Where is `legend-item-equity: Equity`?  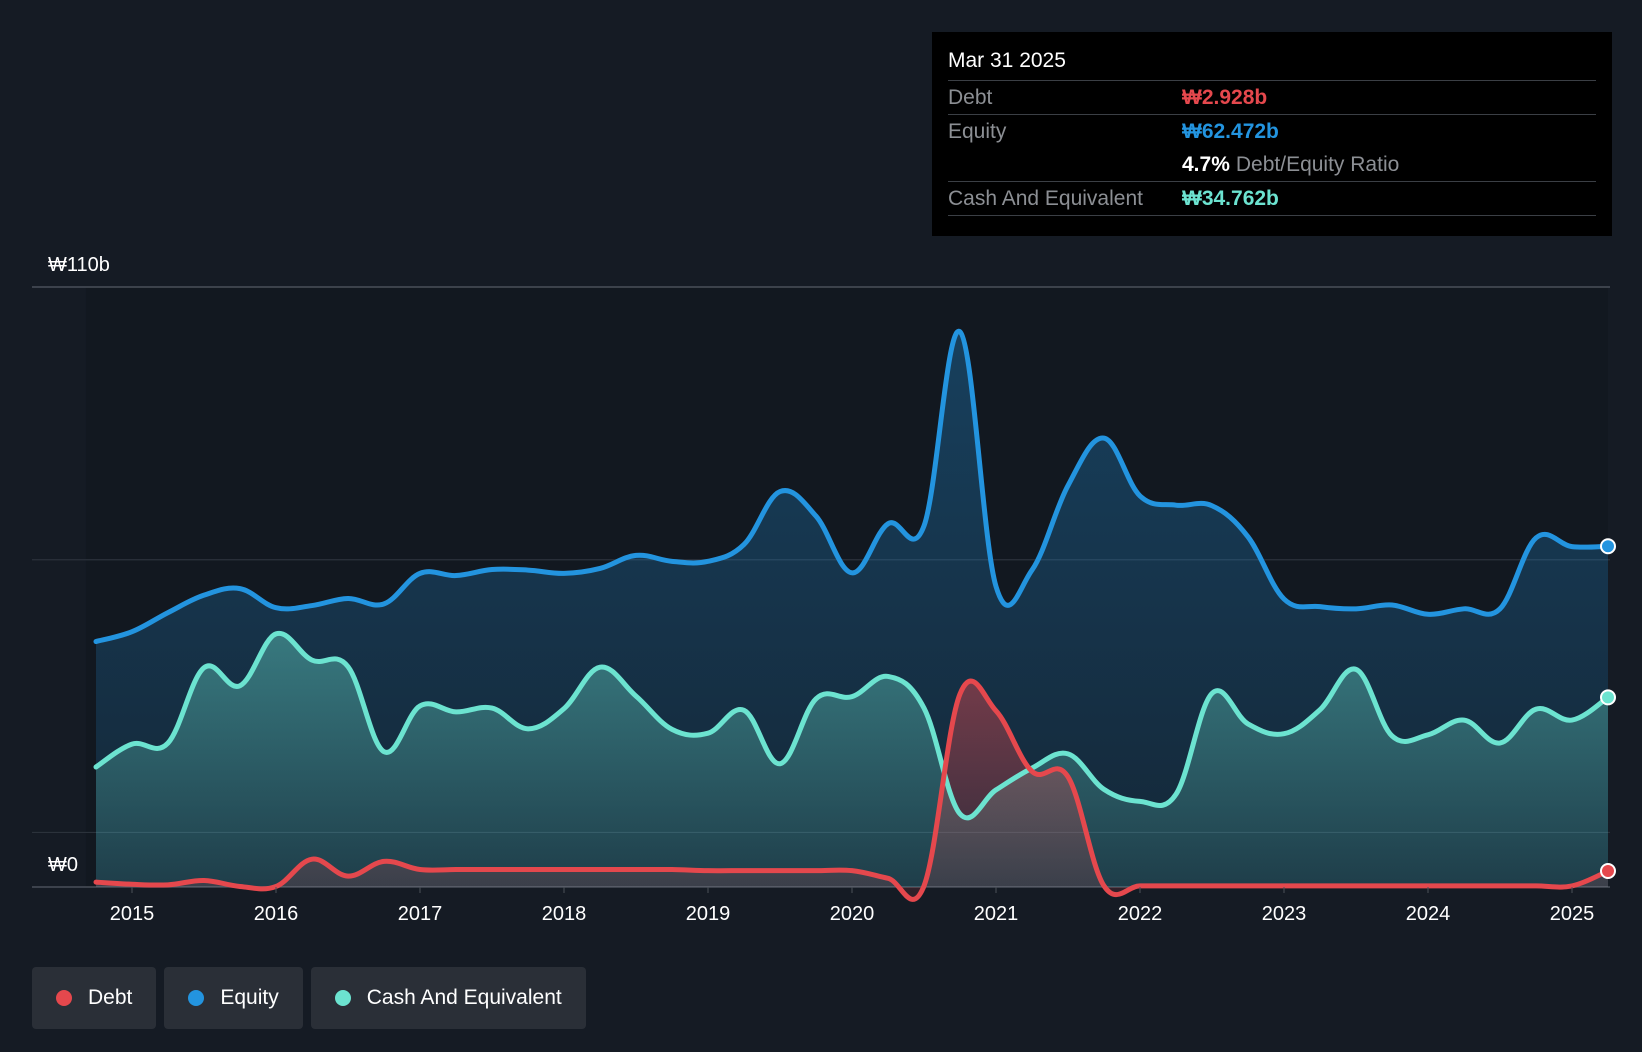 legend-item-equity: Equity is located at coordinates (233, 998).